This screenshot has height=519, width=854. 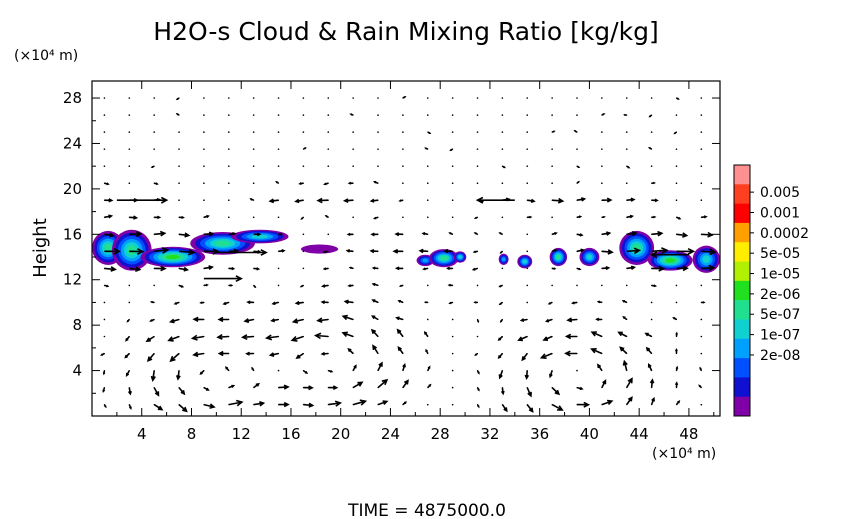 What do you see at coordinates (780, 336) in the screenshot?
I see `legend-label: 1e-07` at bounding box center [780, 336].